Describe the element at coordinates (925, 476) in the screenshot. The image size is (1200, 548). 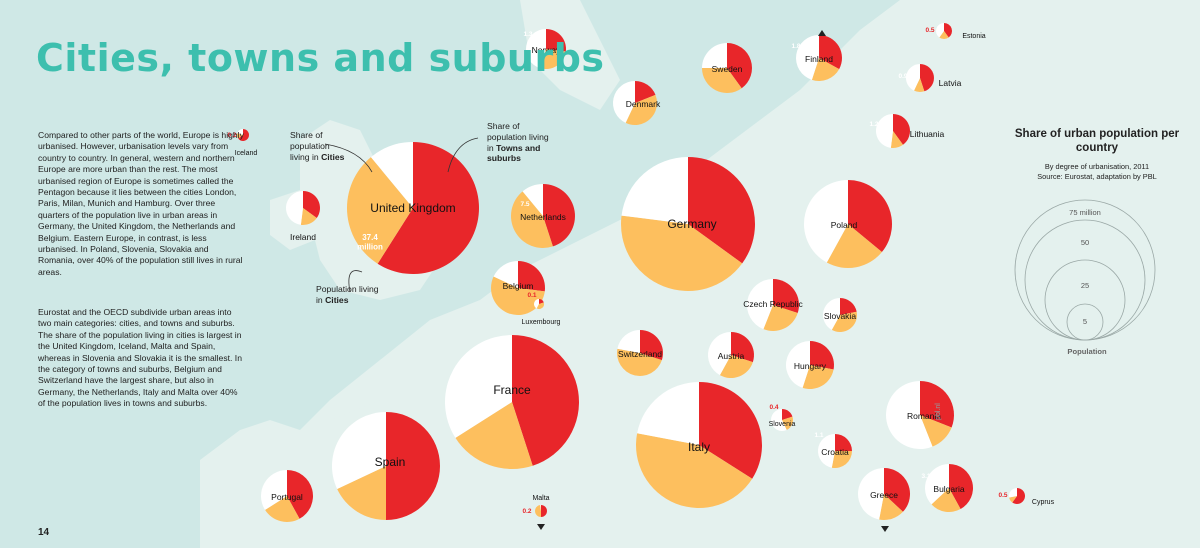
I see `value-label: 3.1` at that location.